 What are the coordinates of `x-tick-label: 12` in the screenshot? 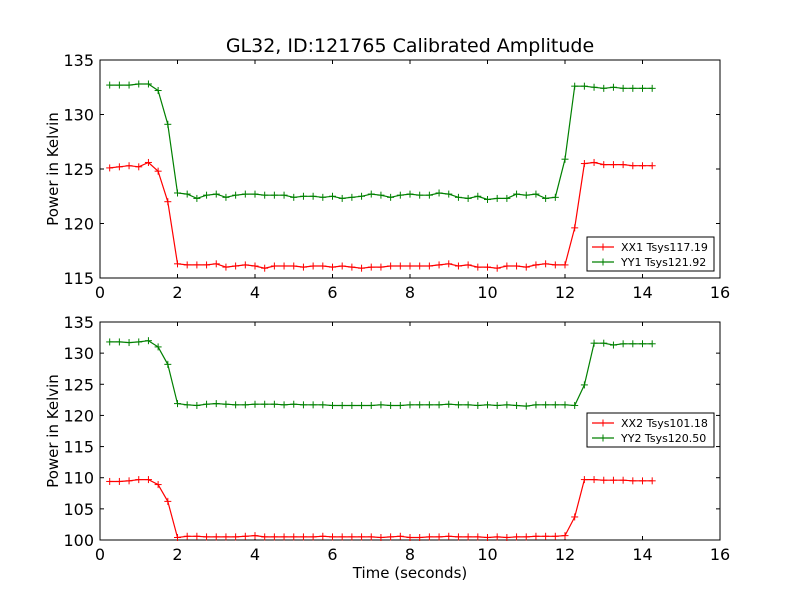 It's located at (565, 292).